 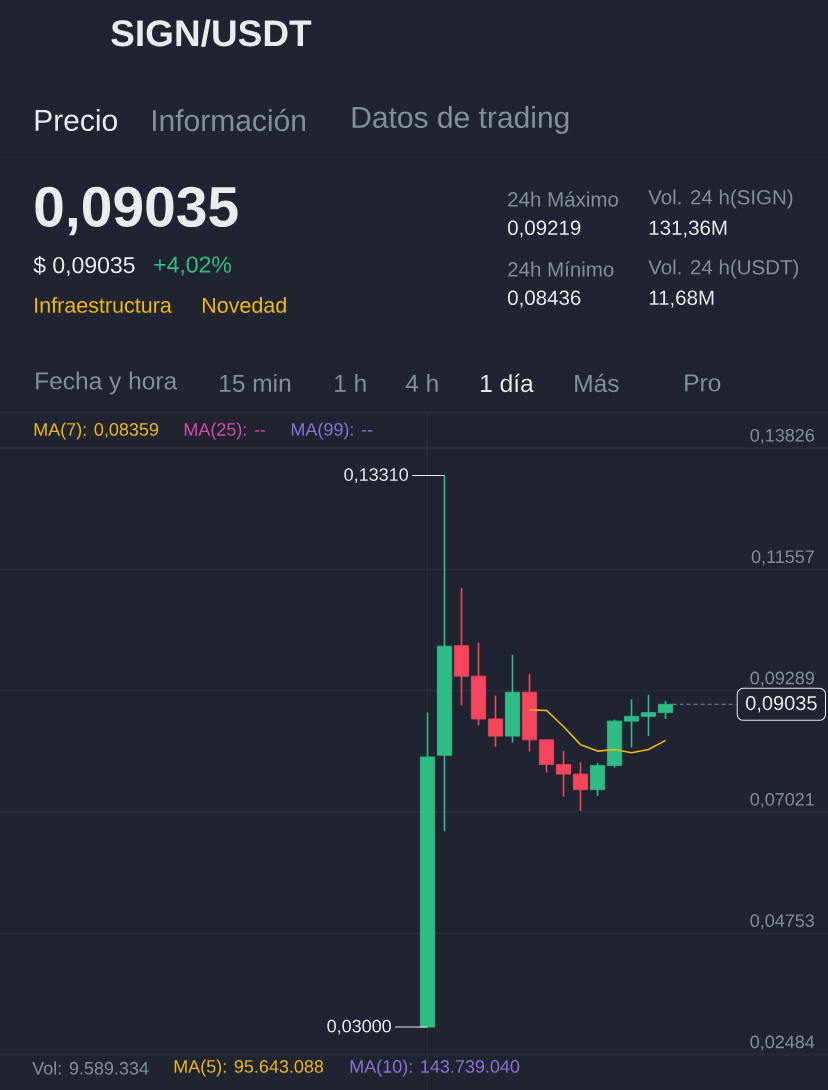 I want to click on y-tick-label: 0,09289, so click(x=782, y=679).